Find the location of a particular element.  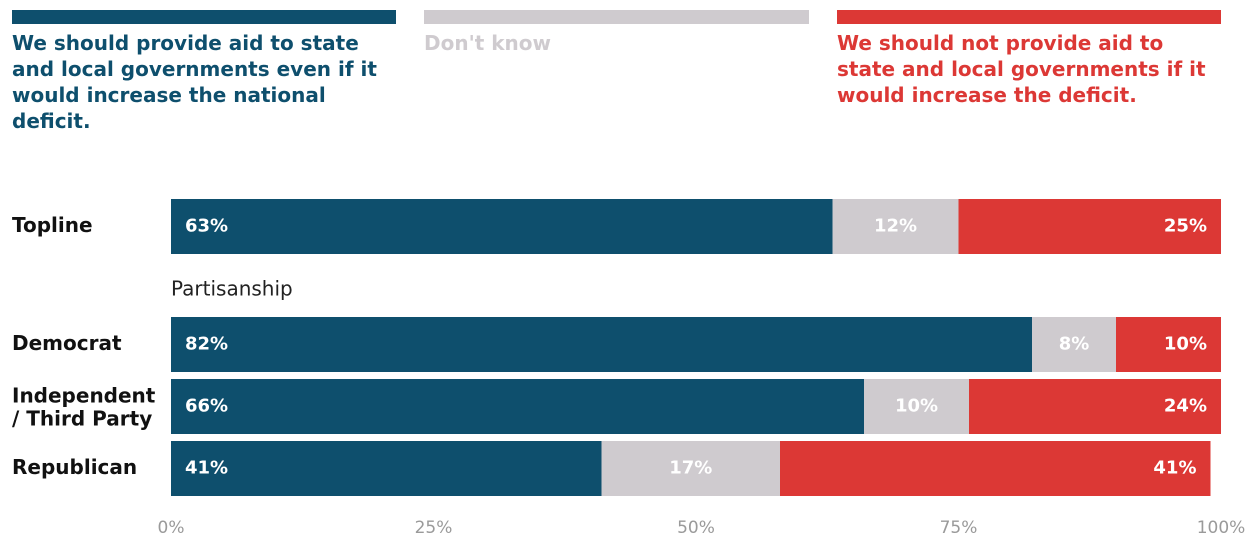

group-label-partisanship: Partisanship is located at coordinates (232, 289).